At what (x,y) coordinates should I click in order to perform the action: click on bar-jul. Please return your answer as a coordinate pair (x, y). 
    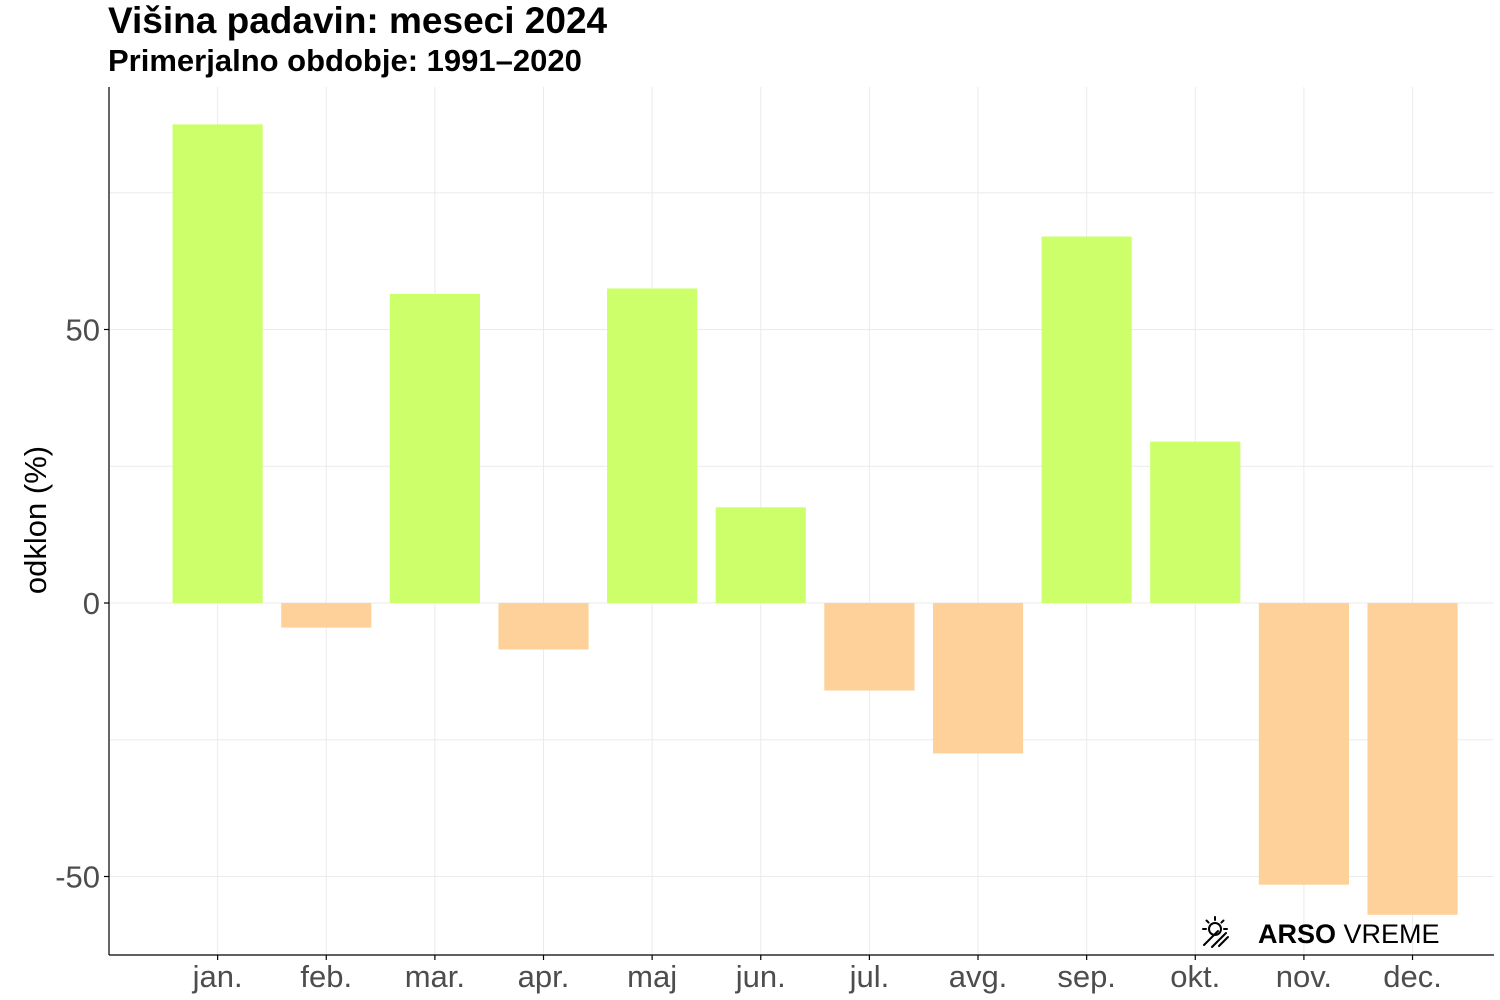
    Looking at the image, I should click on (869, 647).